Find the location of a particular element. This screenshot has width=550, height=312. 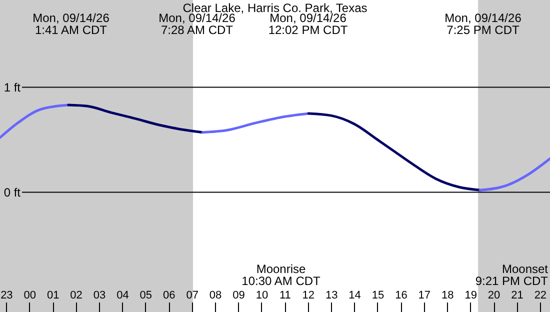

annotation: Mon, 09/14/26 7:28 AM CDT is located at coordinates (197, 24).